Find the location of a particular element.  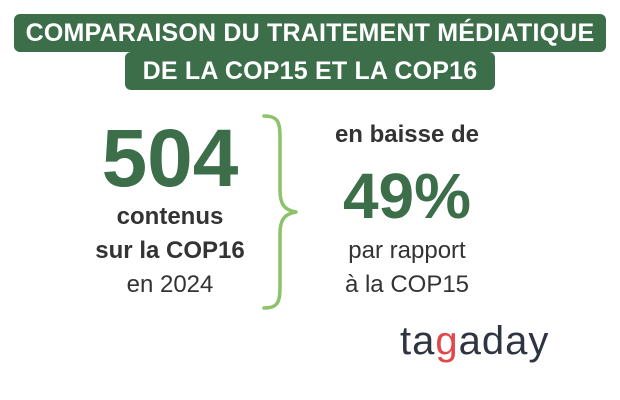

content-subject: sur la COP16 is located at coordinates (170, 250).